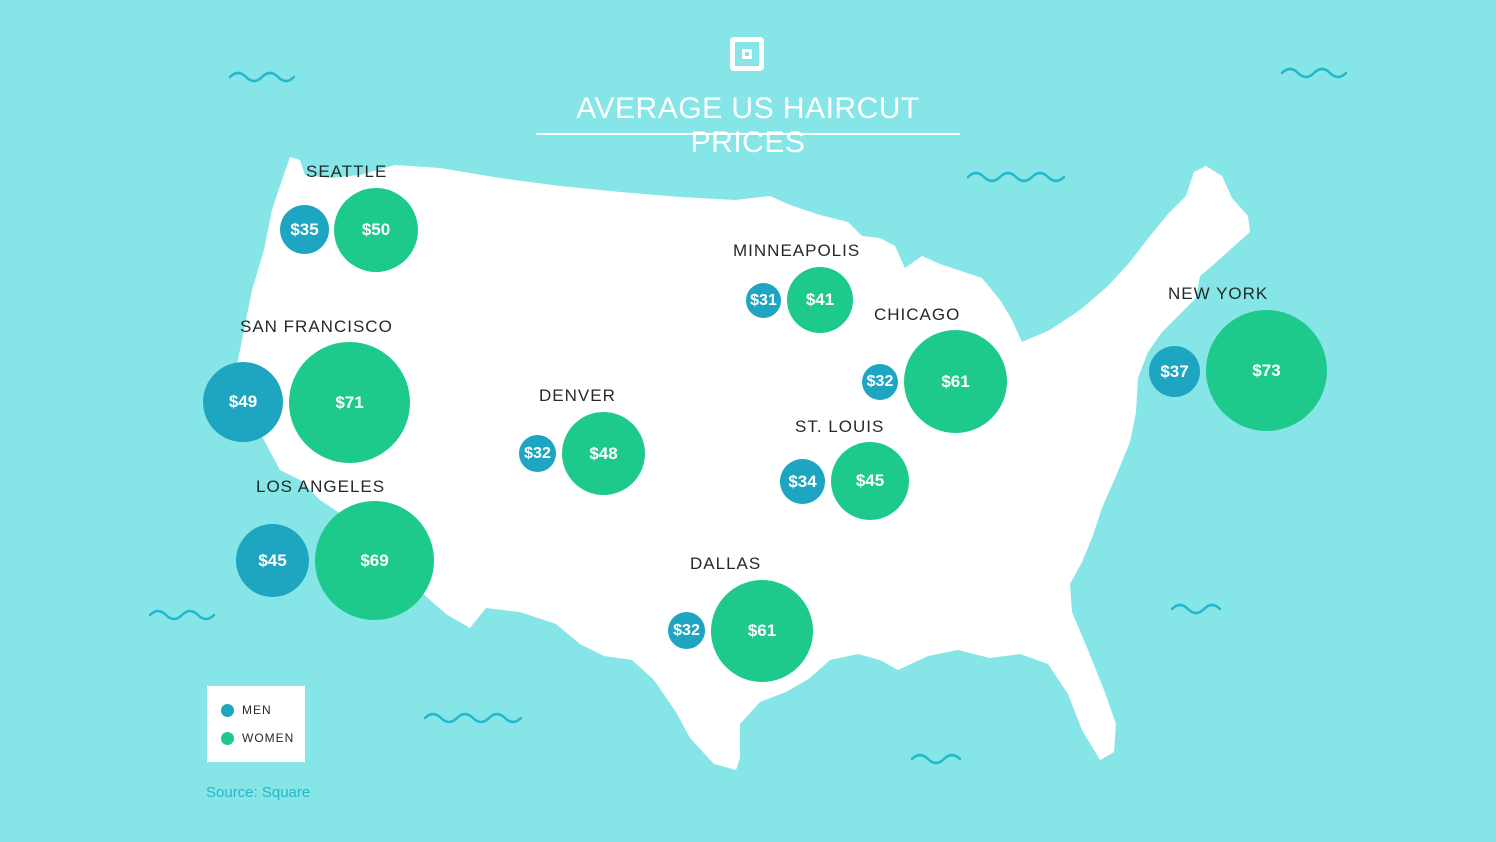 The height and width of the screenshot is (842, 1496). Describe the element at coordinates (870, 481) in the screenshot. I see `women-price-bubble-st-louis: $45` at that location.